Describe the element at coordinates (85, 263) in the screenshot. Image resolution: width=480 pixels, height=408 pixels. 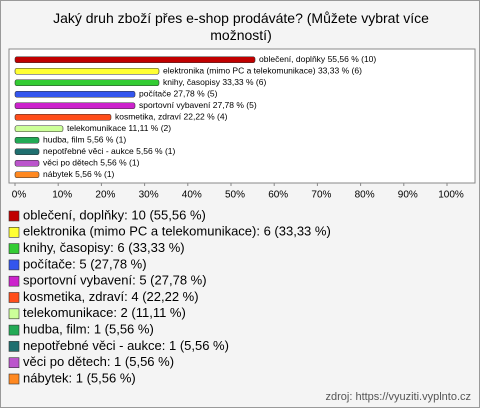
I see `legend-label: počítače: 5 (27,78 %)` at that location.